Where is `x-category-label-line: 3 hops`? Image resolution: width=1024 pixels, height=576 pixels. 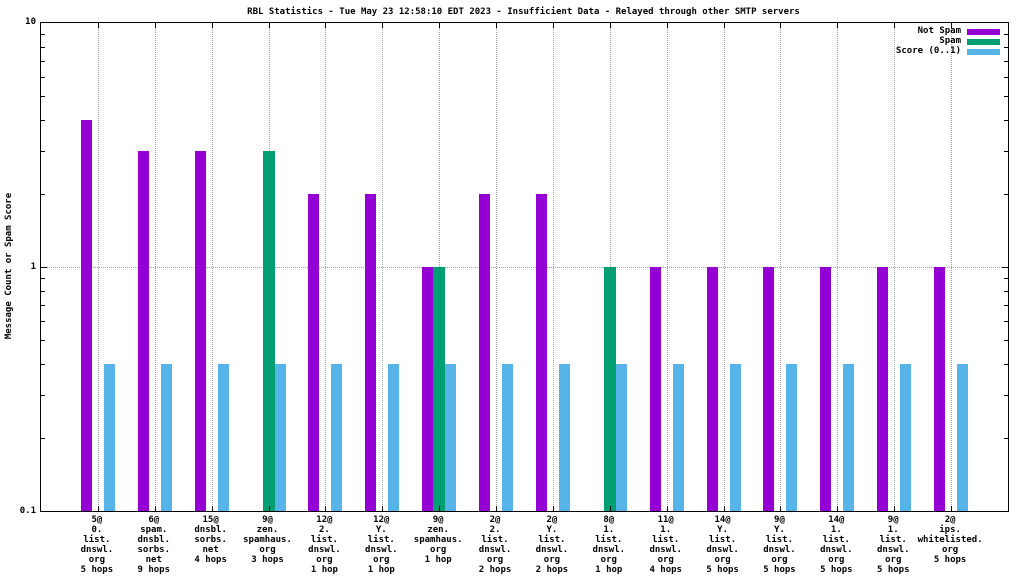
x-category-label-line: 3 hops is located at coordinates (267, 560).